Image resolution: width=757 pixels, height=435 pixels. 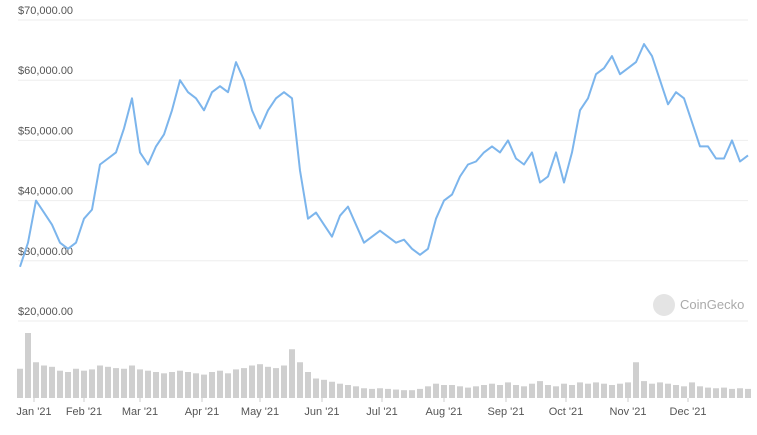 I want to click on y-tick-label: $50,000.00, so click(x=45, y=131).